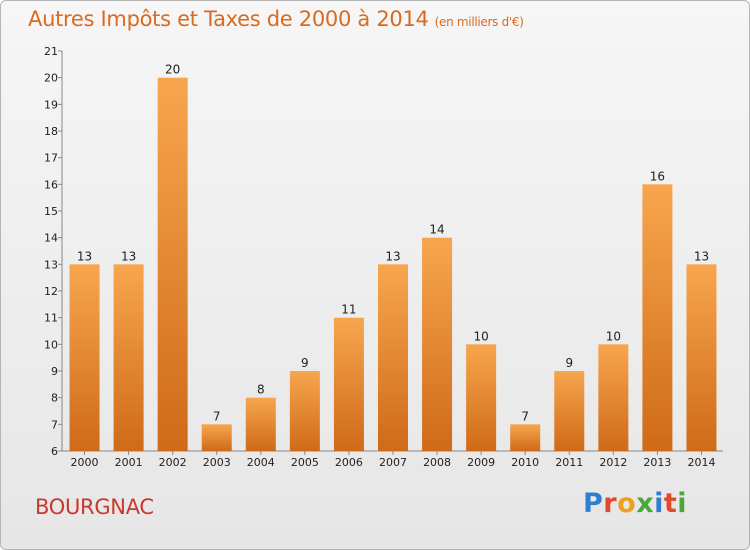 The image size is (750, 550). Describe the element at coordinates (54, 371) in the screenshot. I see `y-tick-label: 9` at that location.